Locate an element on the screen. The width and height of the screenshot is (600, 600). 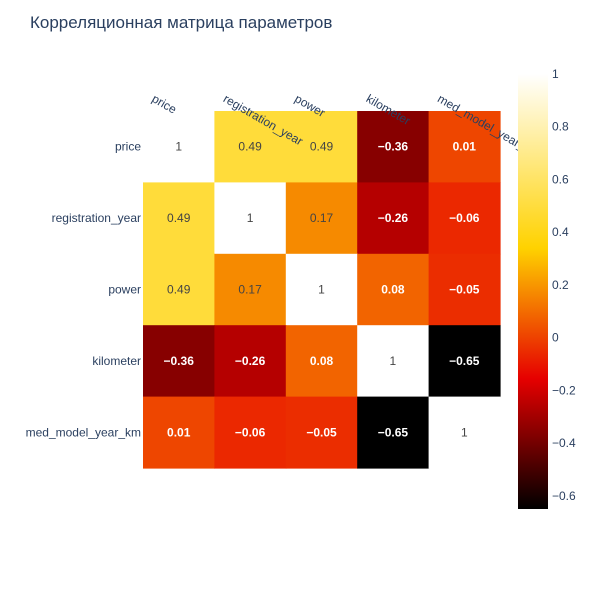
heatmap-cell-power-price is located at coordinates (179, 289).